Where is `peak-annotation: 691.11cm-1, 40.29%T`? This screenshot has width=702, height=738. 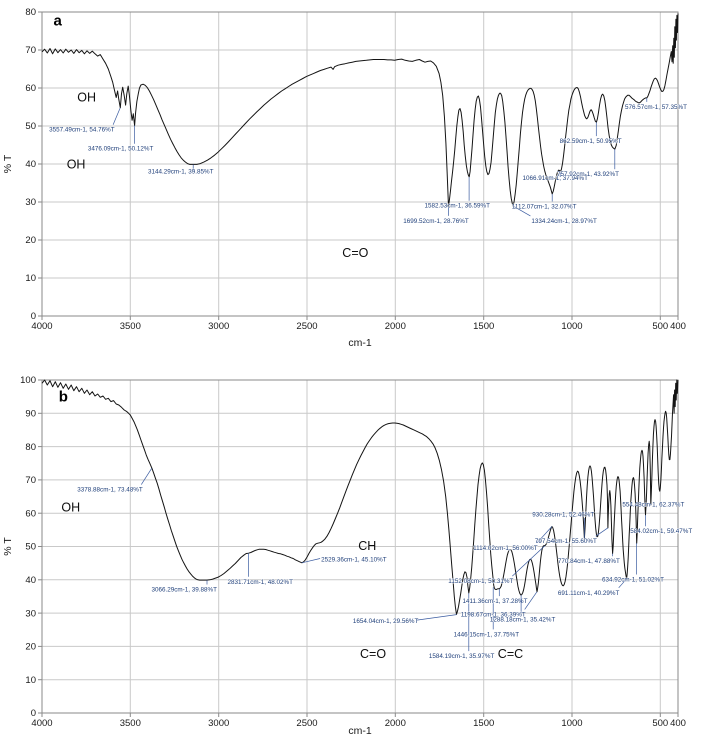 peak-annotation: 691.11cm-1, 40.29%T is located at coordinates (589, 593).